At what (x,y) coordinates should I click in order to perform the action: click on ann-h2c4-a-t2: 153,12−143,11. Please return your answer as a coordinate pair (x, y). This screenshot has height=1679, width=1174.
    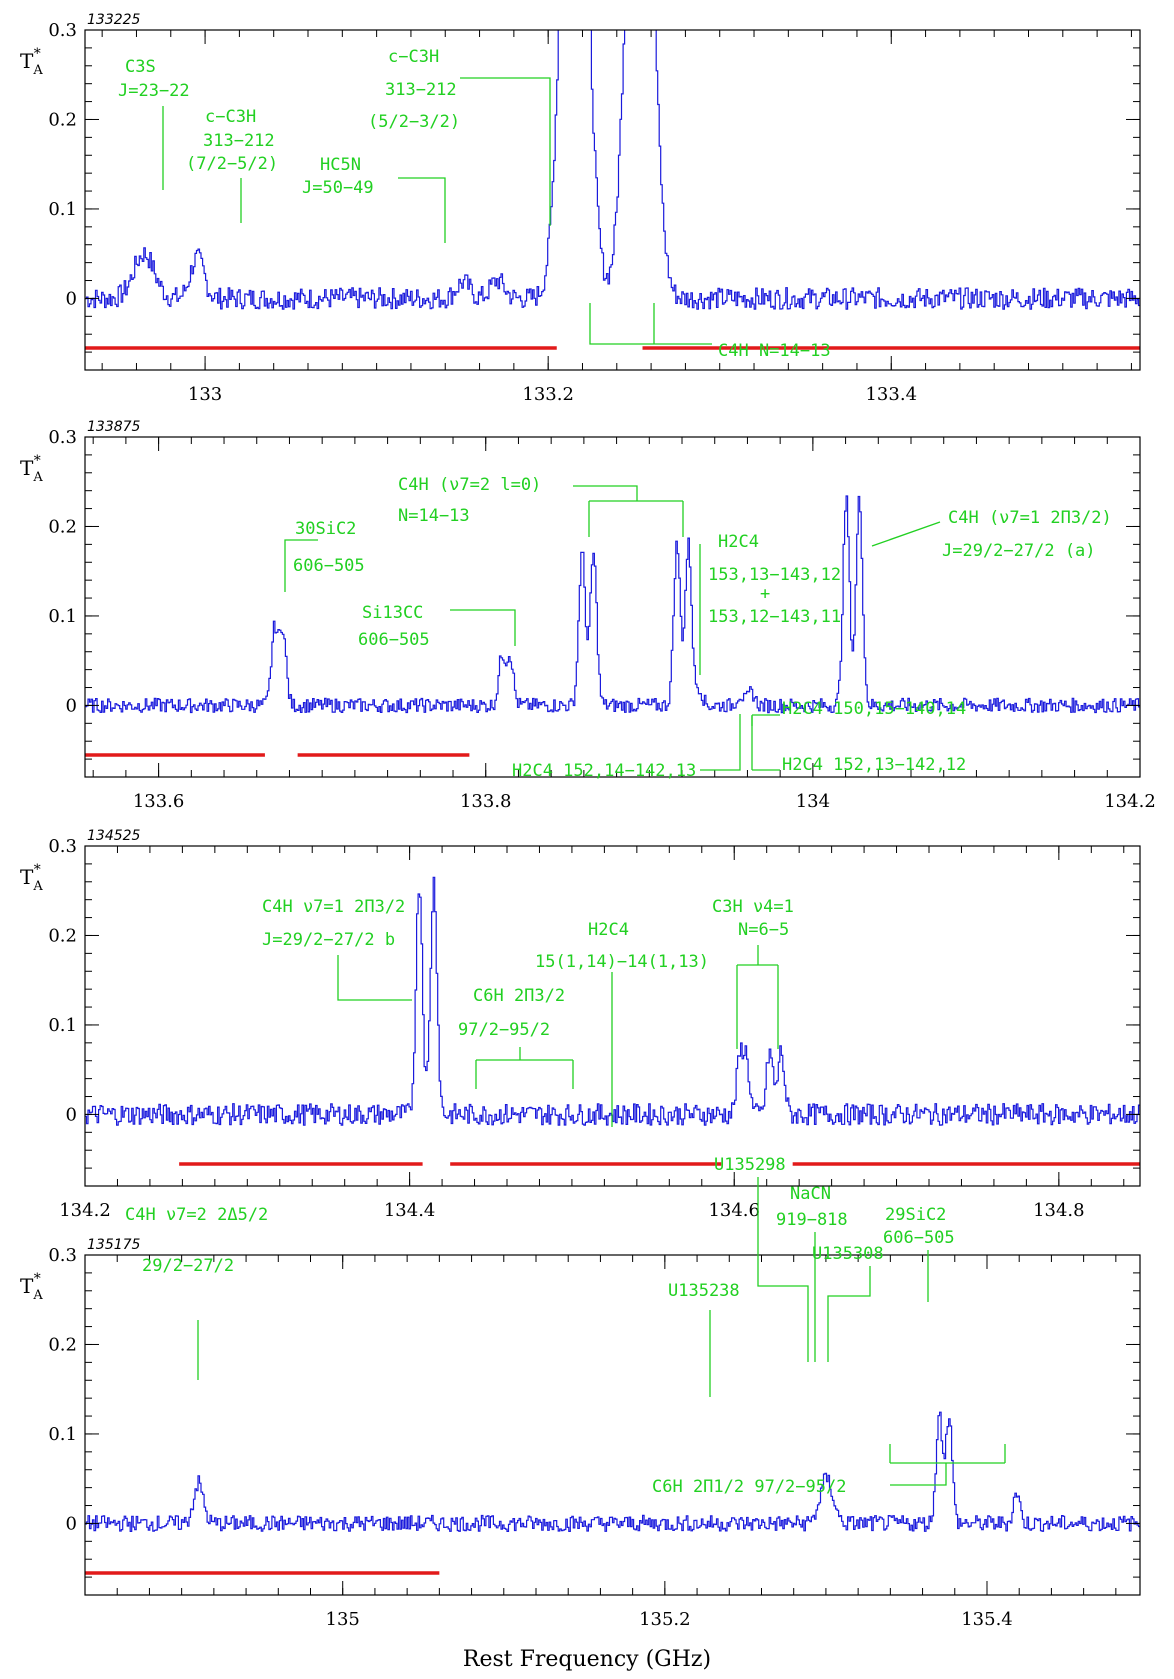
    Looking at the image, I should click on (774, 617).